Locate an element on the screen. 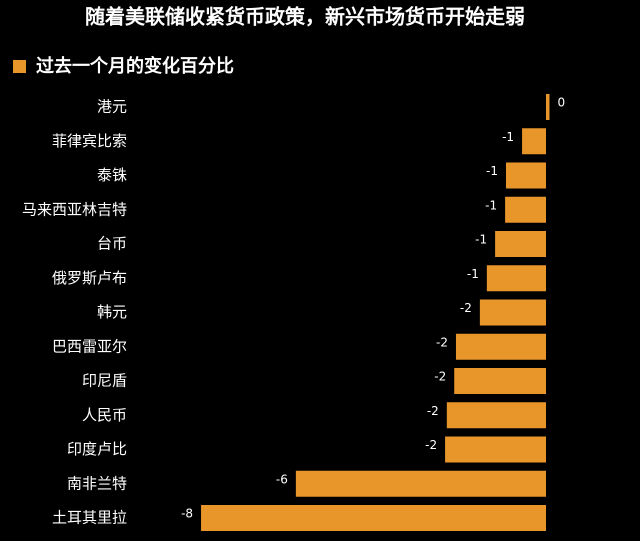  category-label: 泰铢 is located at coordinates (112, 175).